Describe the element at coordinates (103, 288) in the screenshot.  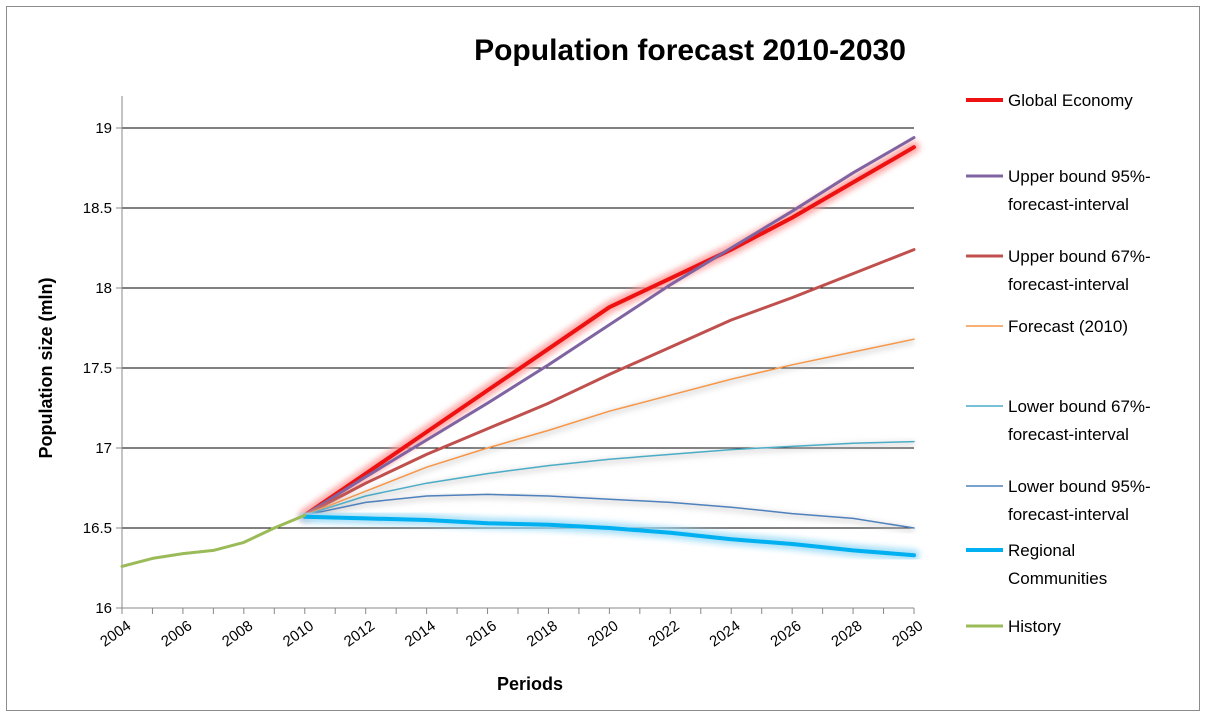
I see `y-tick-label: 18` at that location.